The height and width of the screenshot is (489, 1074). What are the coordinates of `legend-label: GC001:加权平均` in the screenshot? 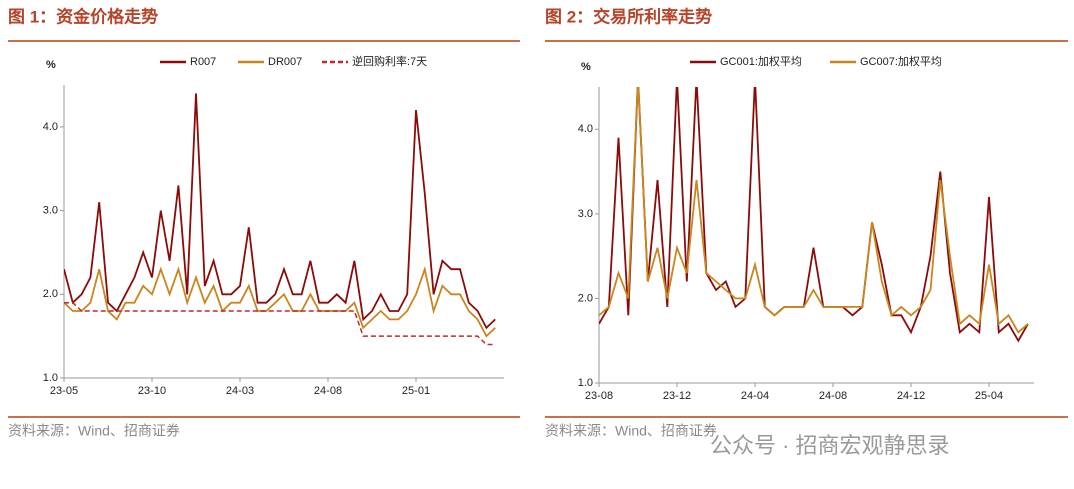 It's located at (761, 61).